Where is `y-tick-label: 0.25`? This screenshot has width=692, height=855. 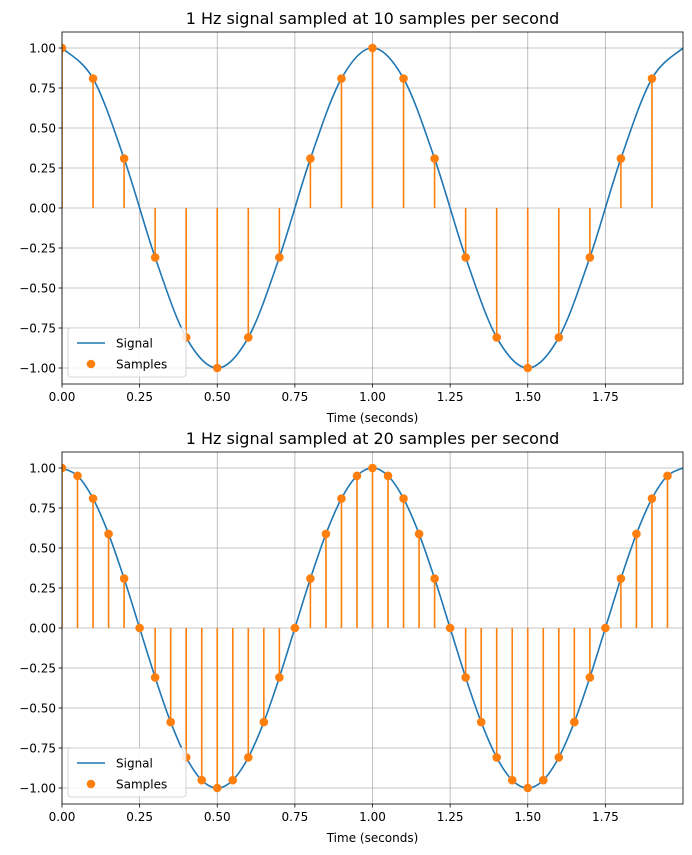 y-tick-label: 0.25 is located at coordinates (42, 168).